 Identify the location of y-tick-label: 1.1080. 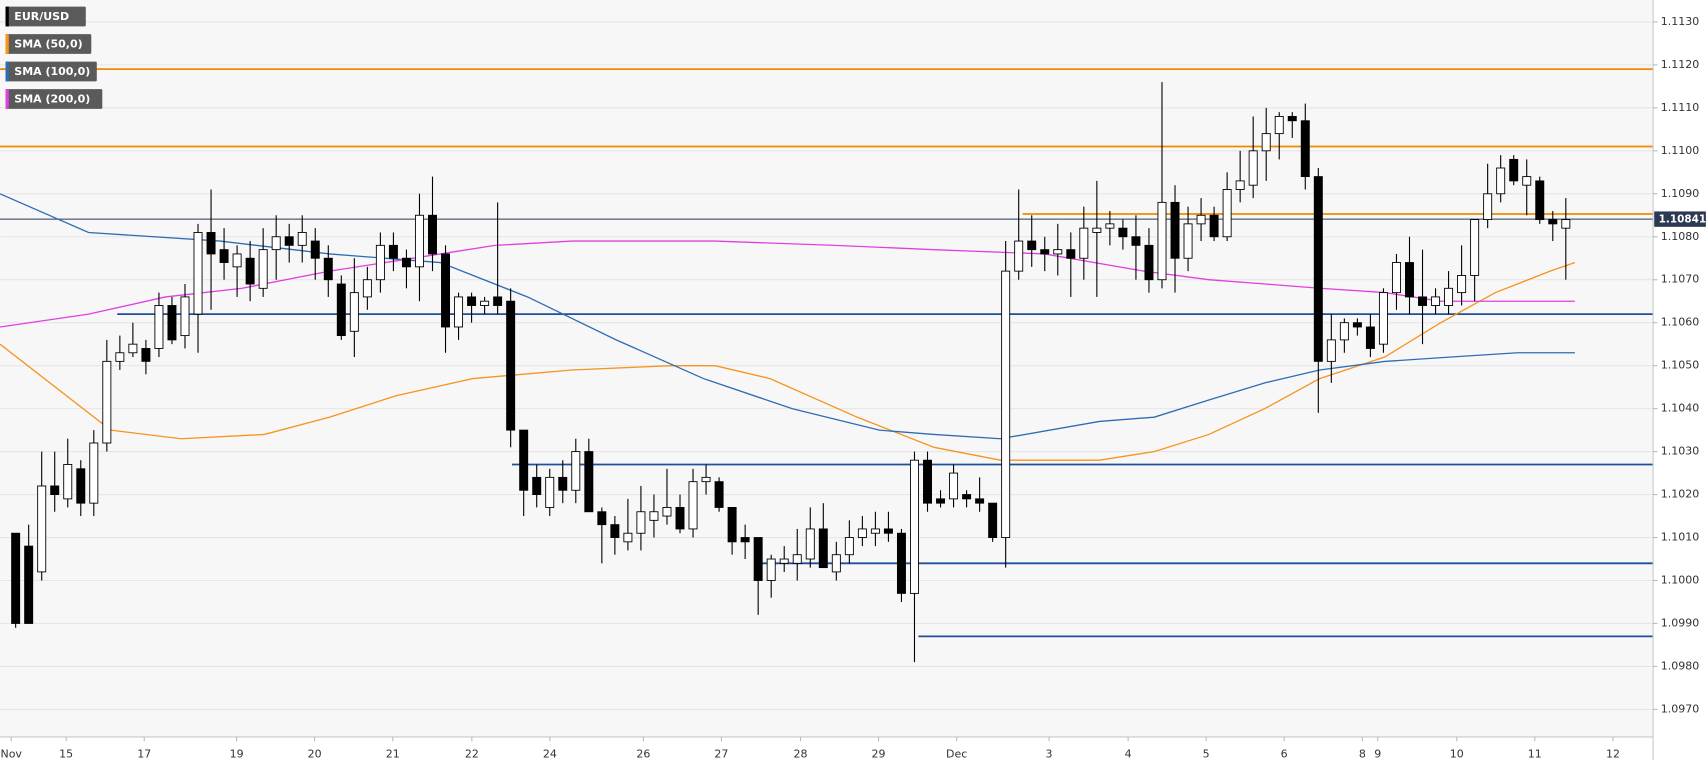
(1680, 236).